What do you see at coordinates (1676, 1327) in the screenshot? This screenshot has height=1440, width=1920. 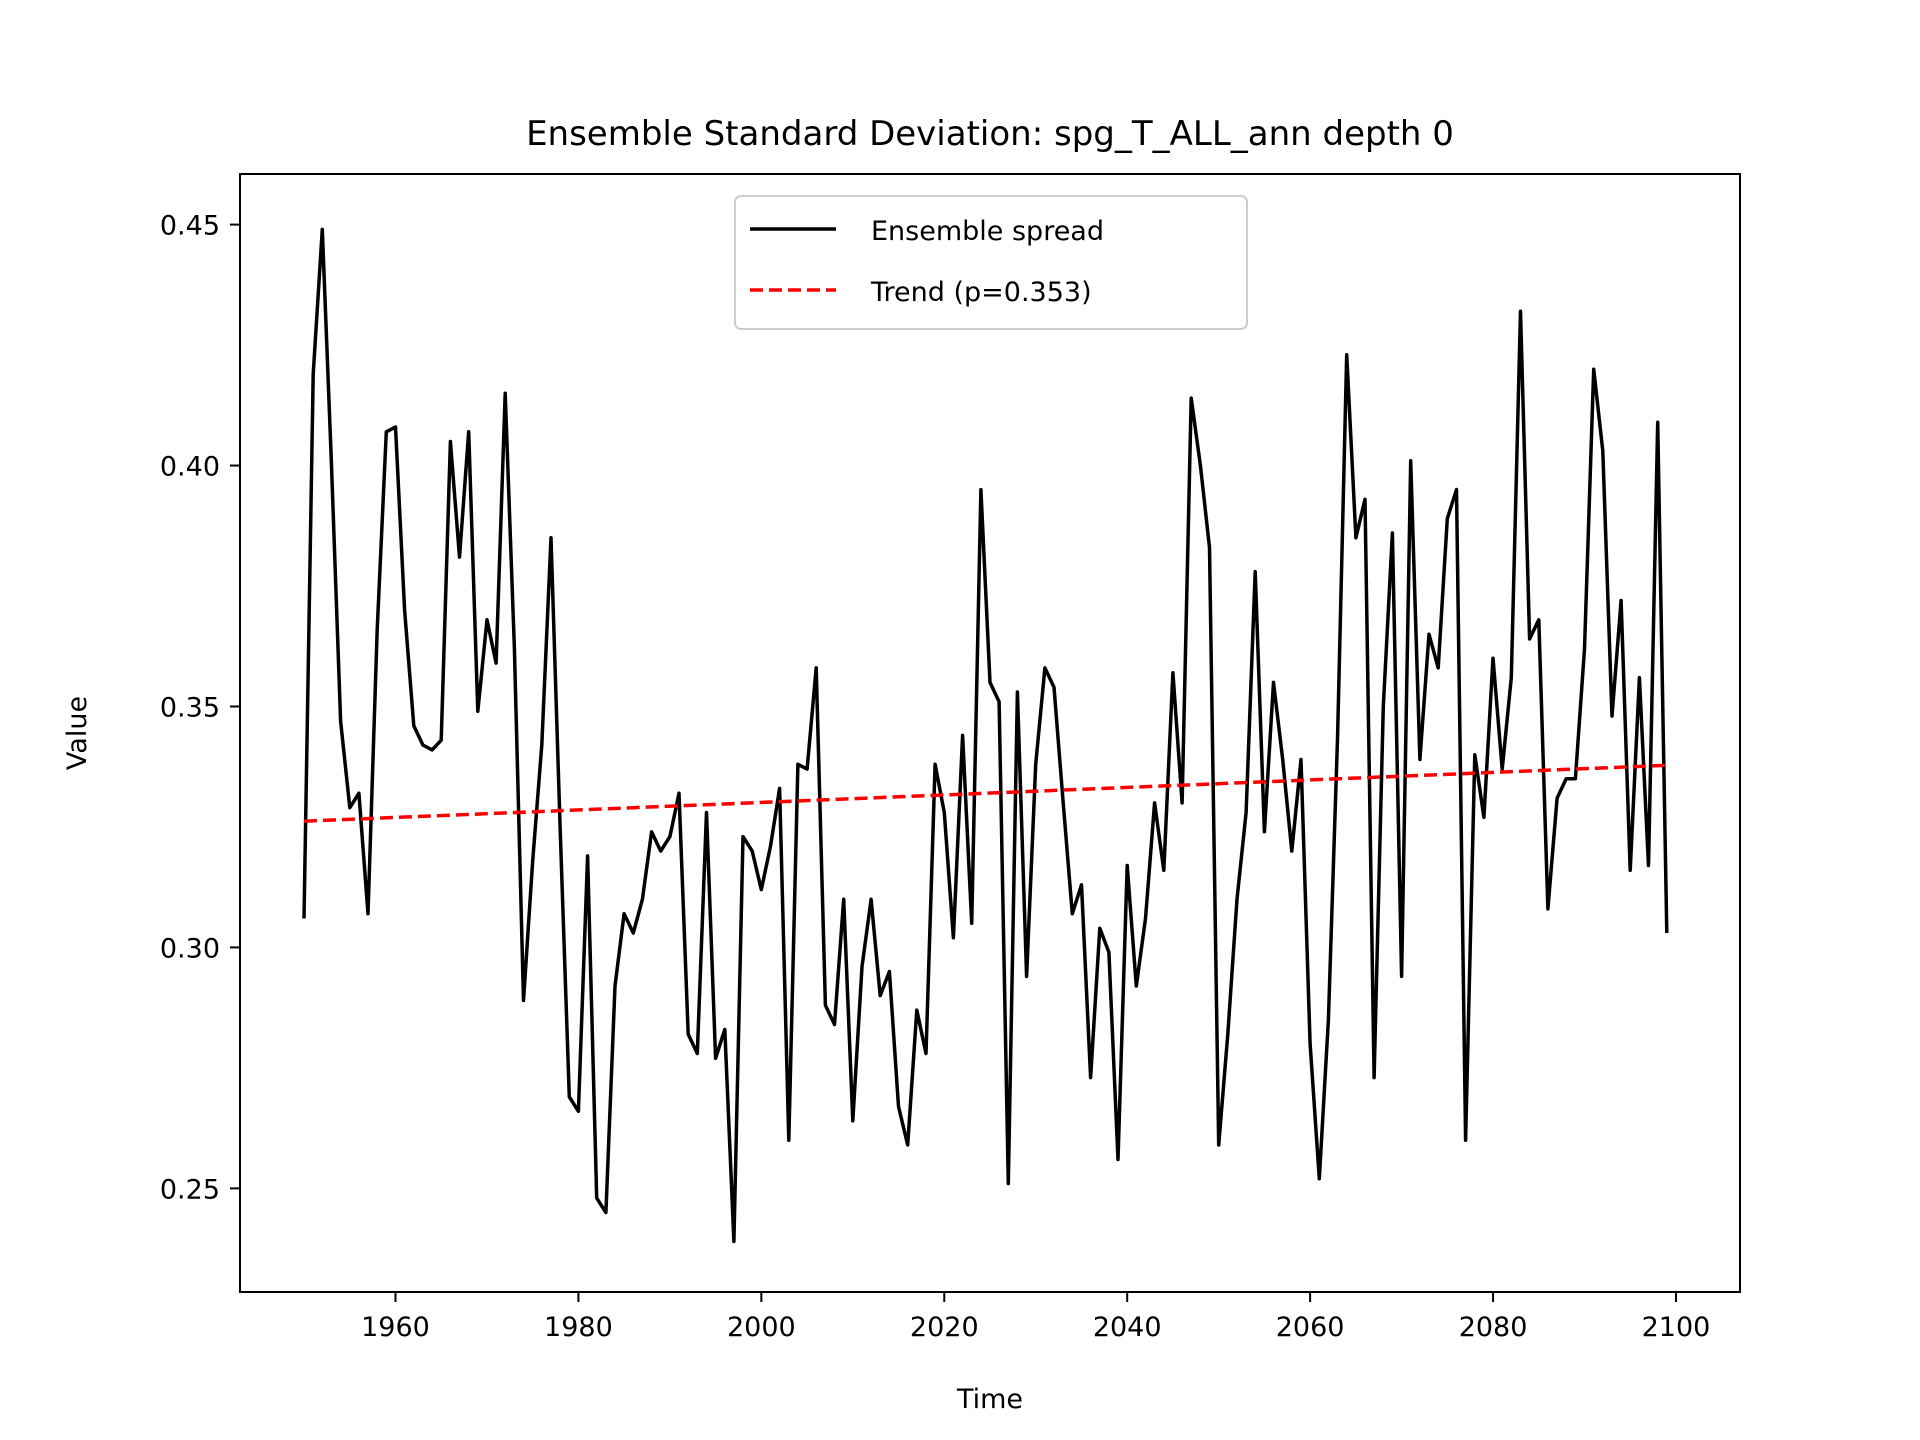 I see `x-tick-label: 2100` at bounding box center [1676, 1327].